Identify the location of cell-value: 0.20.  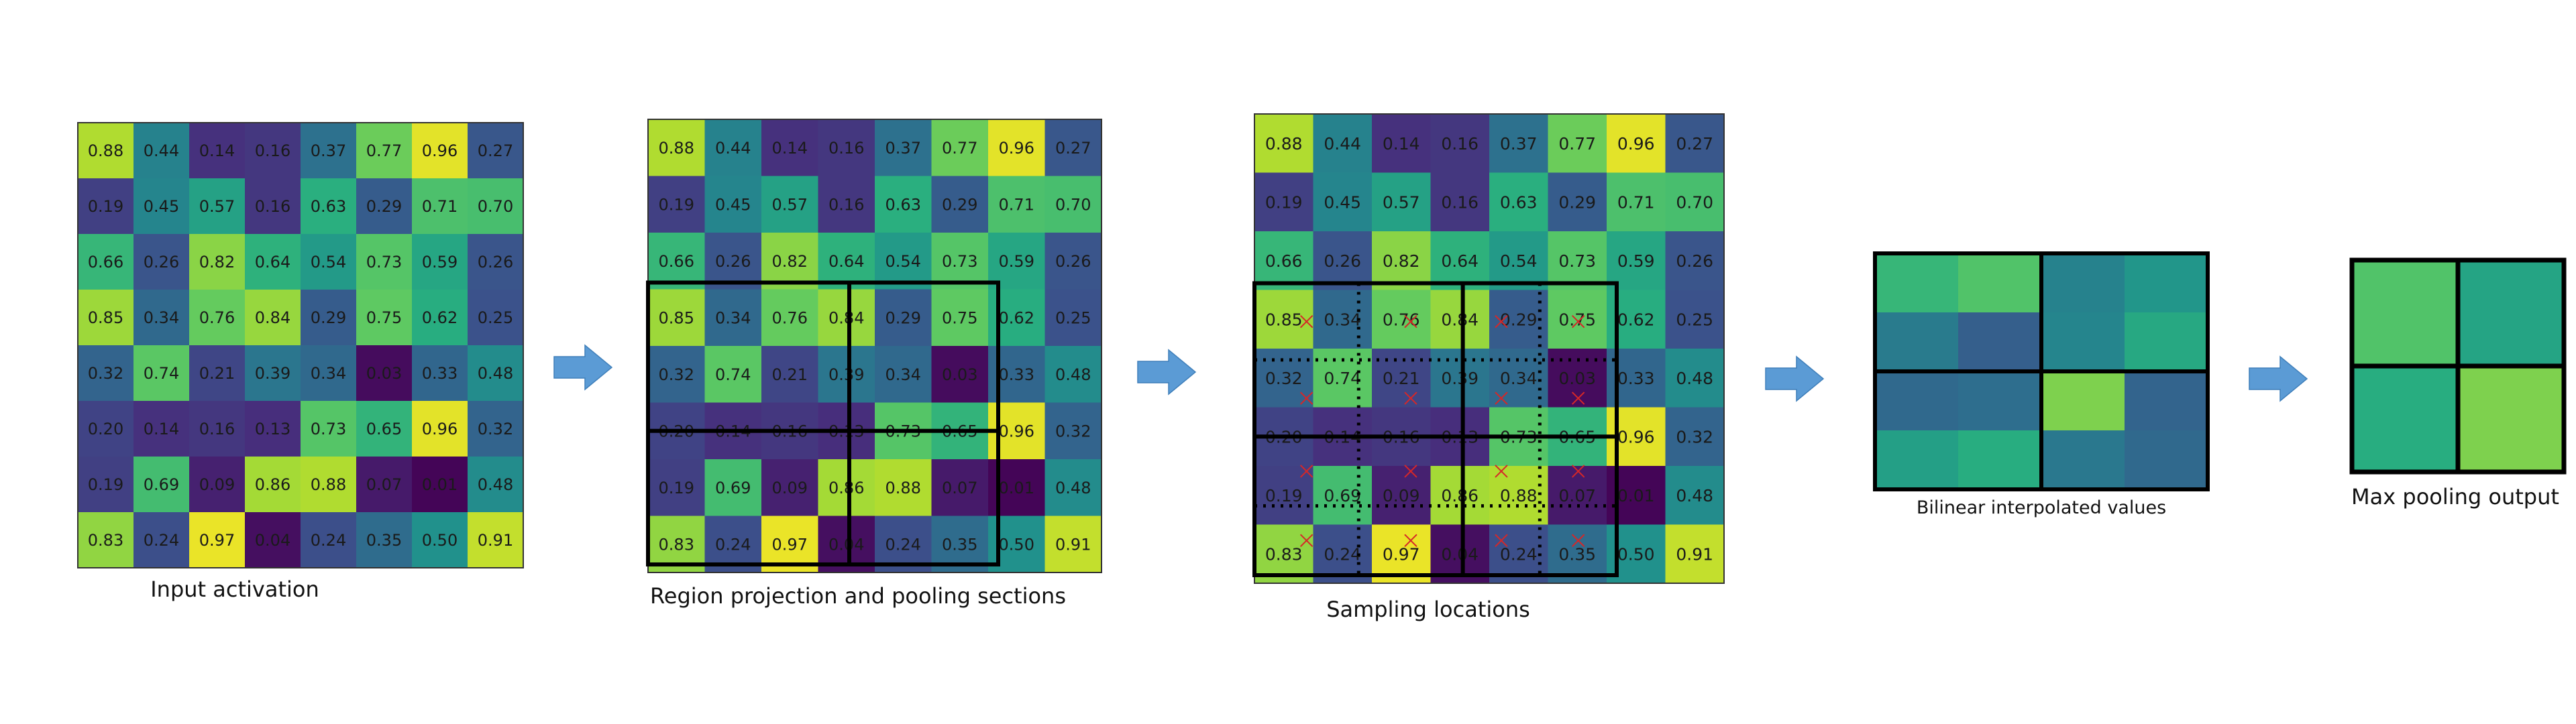
(105, 429).